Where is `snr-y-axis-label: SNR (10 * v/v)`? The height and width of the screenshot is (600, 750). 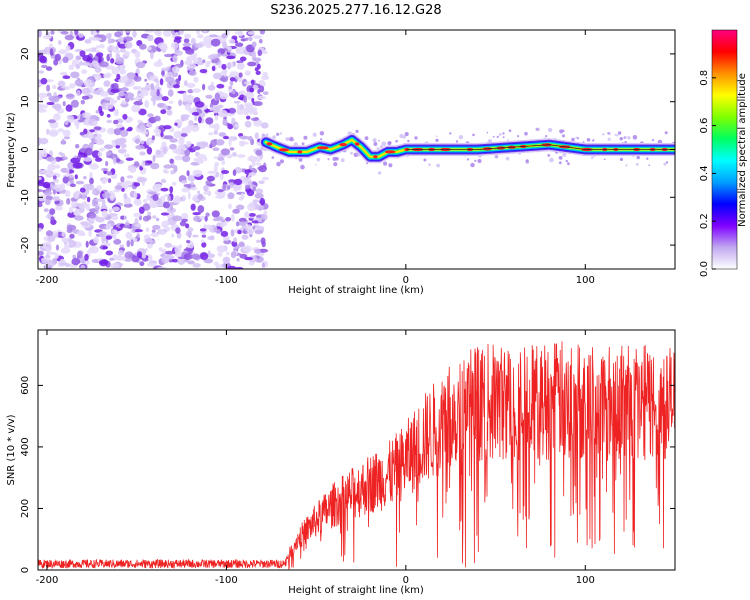 snr-y-axis-label: SNR (10 * v/v) is located at coordinates (11, 449).